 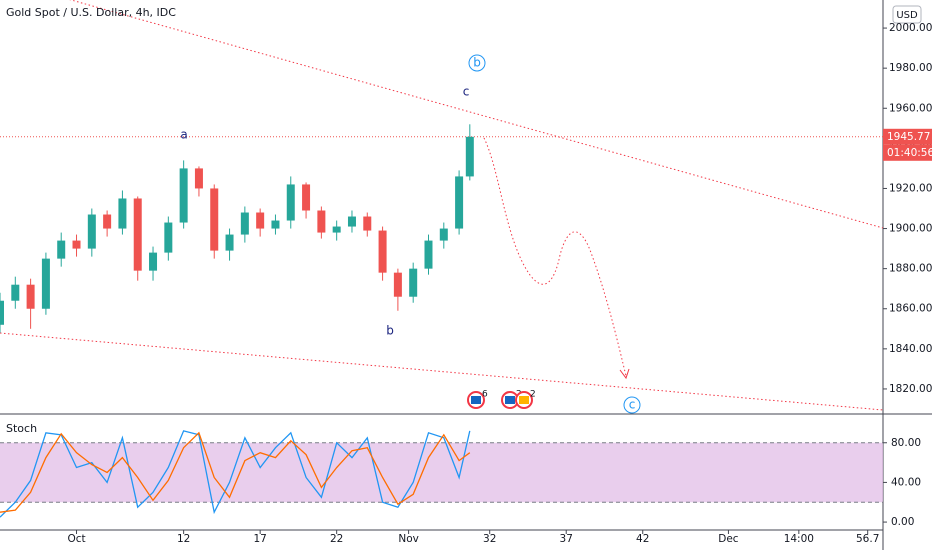 I want to click on countdown-box, so click(x=907, y=152).